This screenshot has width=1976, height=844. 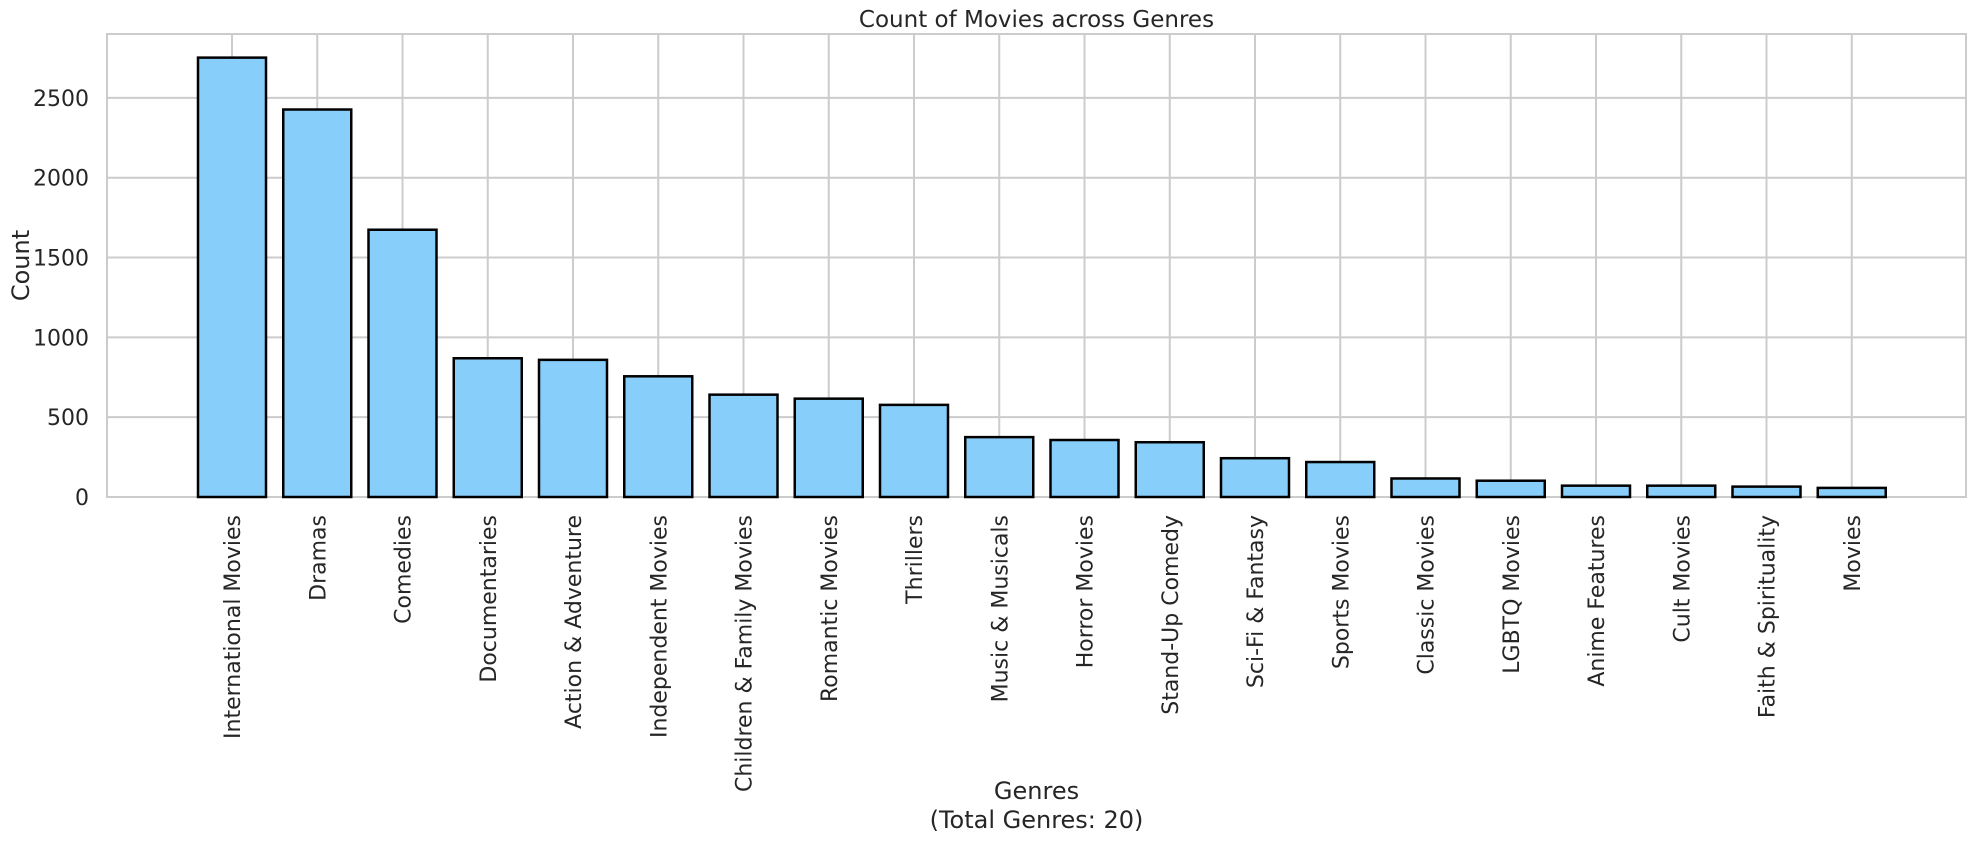 What do you see at coordinates (68, 418) in the screenshot?
I see `y-tick-label: 500` at bounding box center [68, 418].